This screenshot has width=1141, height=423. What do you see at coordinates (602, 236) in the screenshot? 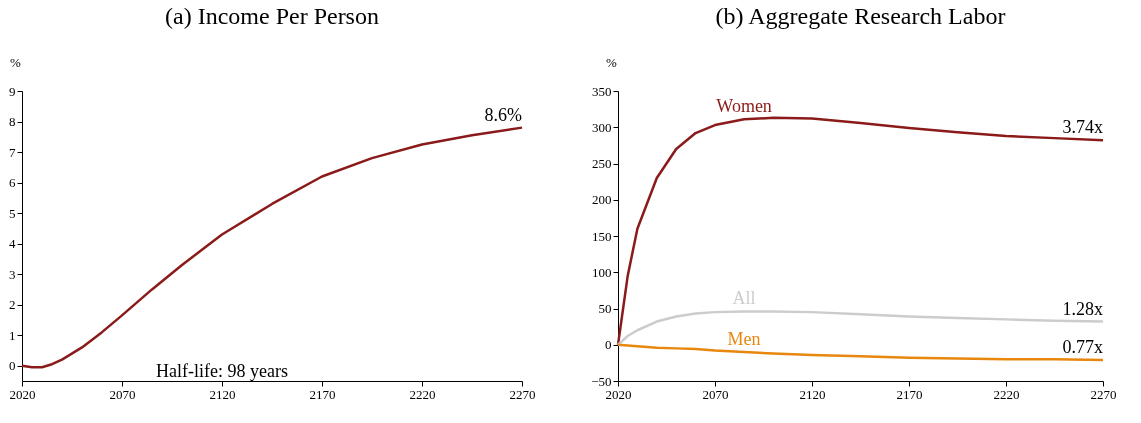
I see `y-tick-label: 150` at bounding box center [602, 236].